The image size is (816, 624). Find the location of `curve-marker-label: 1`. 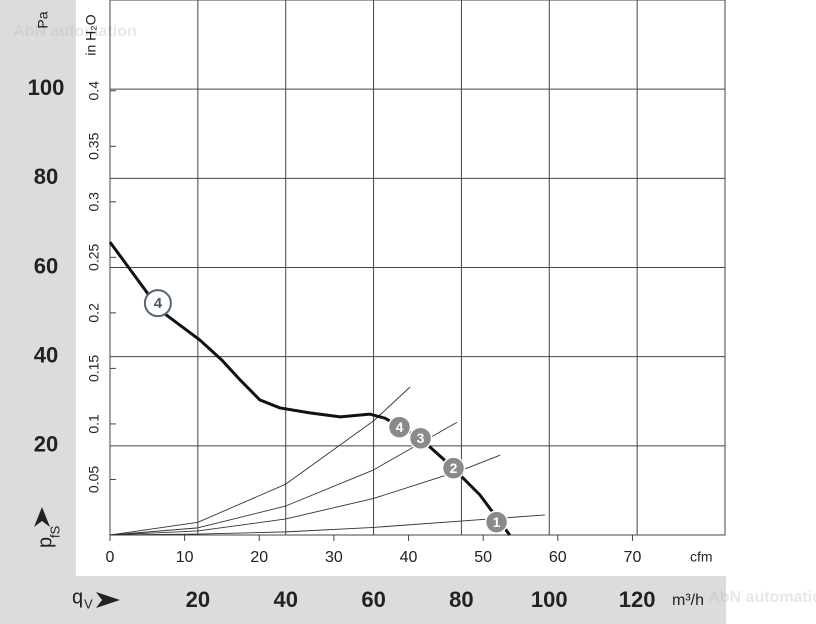

curve-marker-label: 1 is located at coordinates (497, 522).